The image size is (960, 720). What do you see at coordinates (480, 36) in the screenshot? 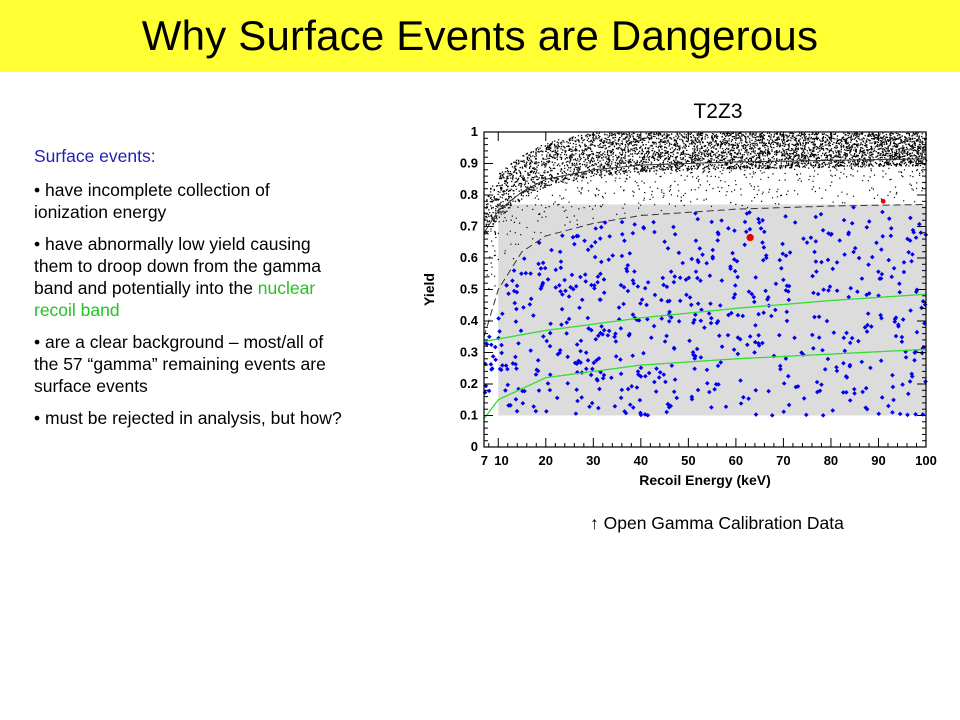
I see `title-bar: Why Surface Events are Dangerous` at bounding box center [480, 36].